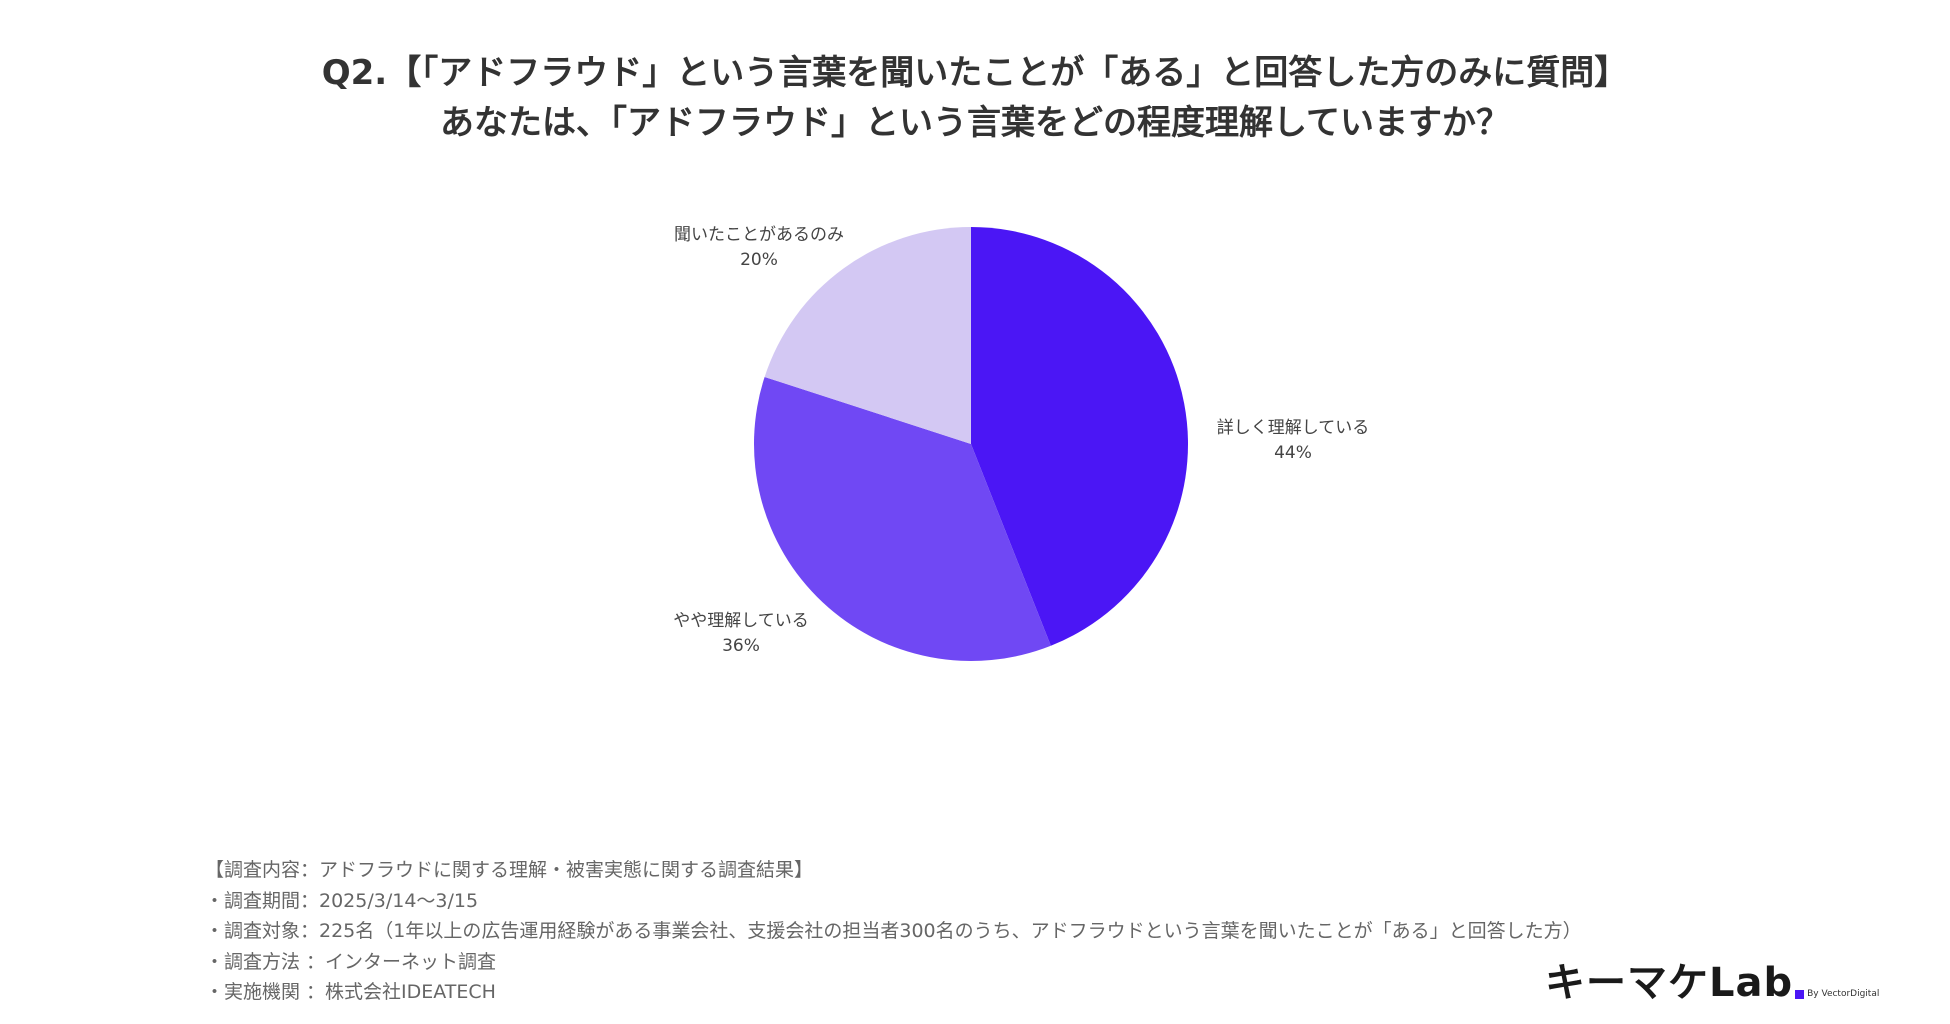  Describe the element at coordinates (975, 123) in the screenshot. I see `title-line-2: あなたは、「アドフラウド」という言葉をどの程度理解していますか？` at that location.